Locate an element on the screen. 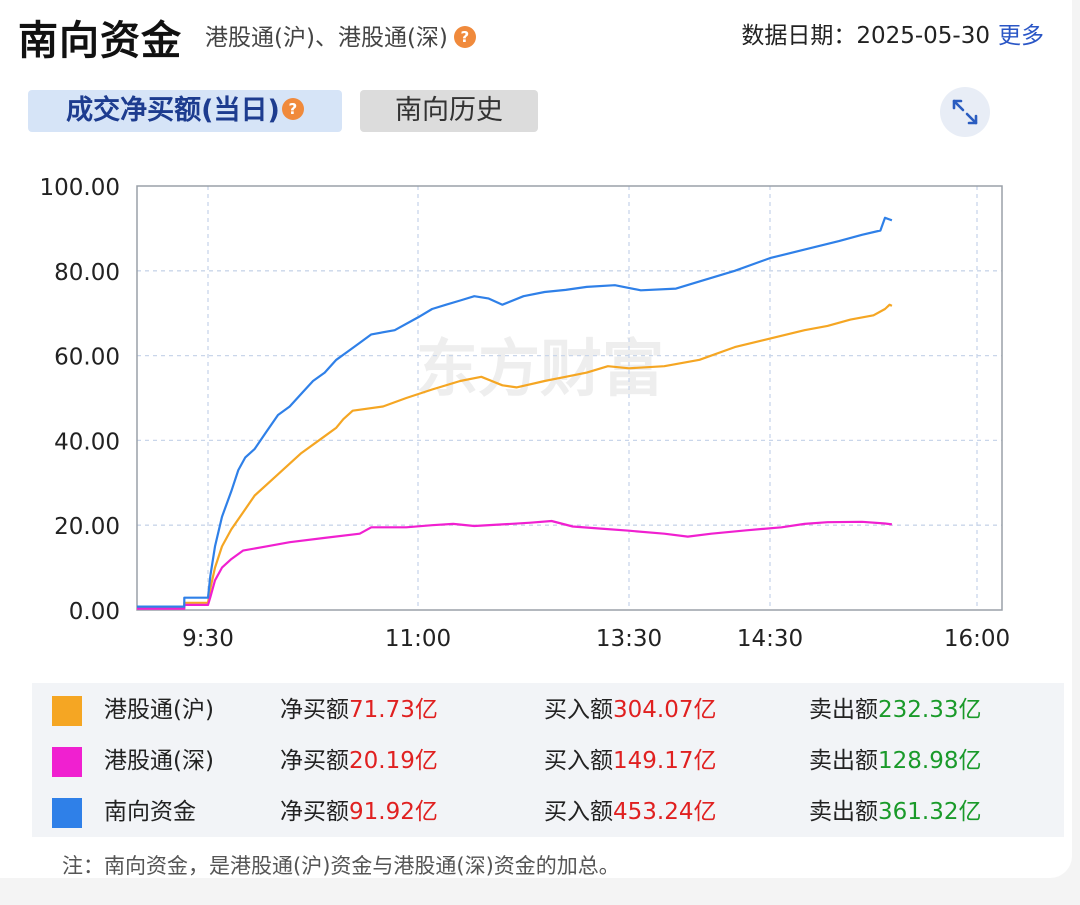  net-buy: 净买额91.92亿 is located at coordinates (359, 812).